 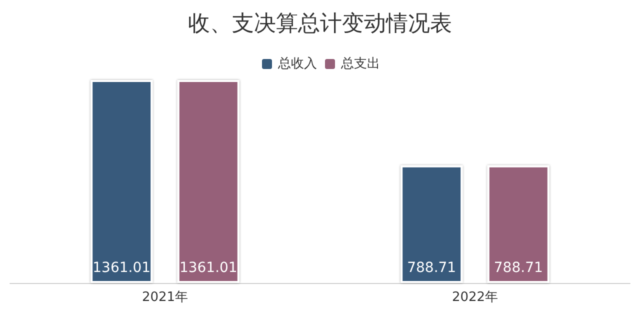 I want to click on legend-label: 总收入, so click(x=297, y=64).